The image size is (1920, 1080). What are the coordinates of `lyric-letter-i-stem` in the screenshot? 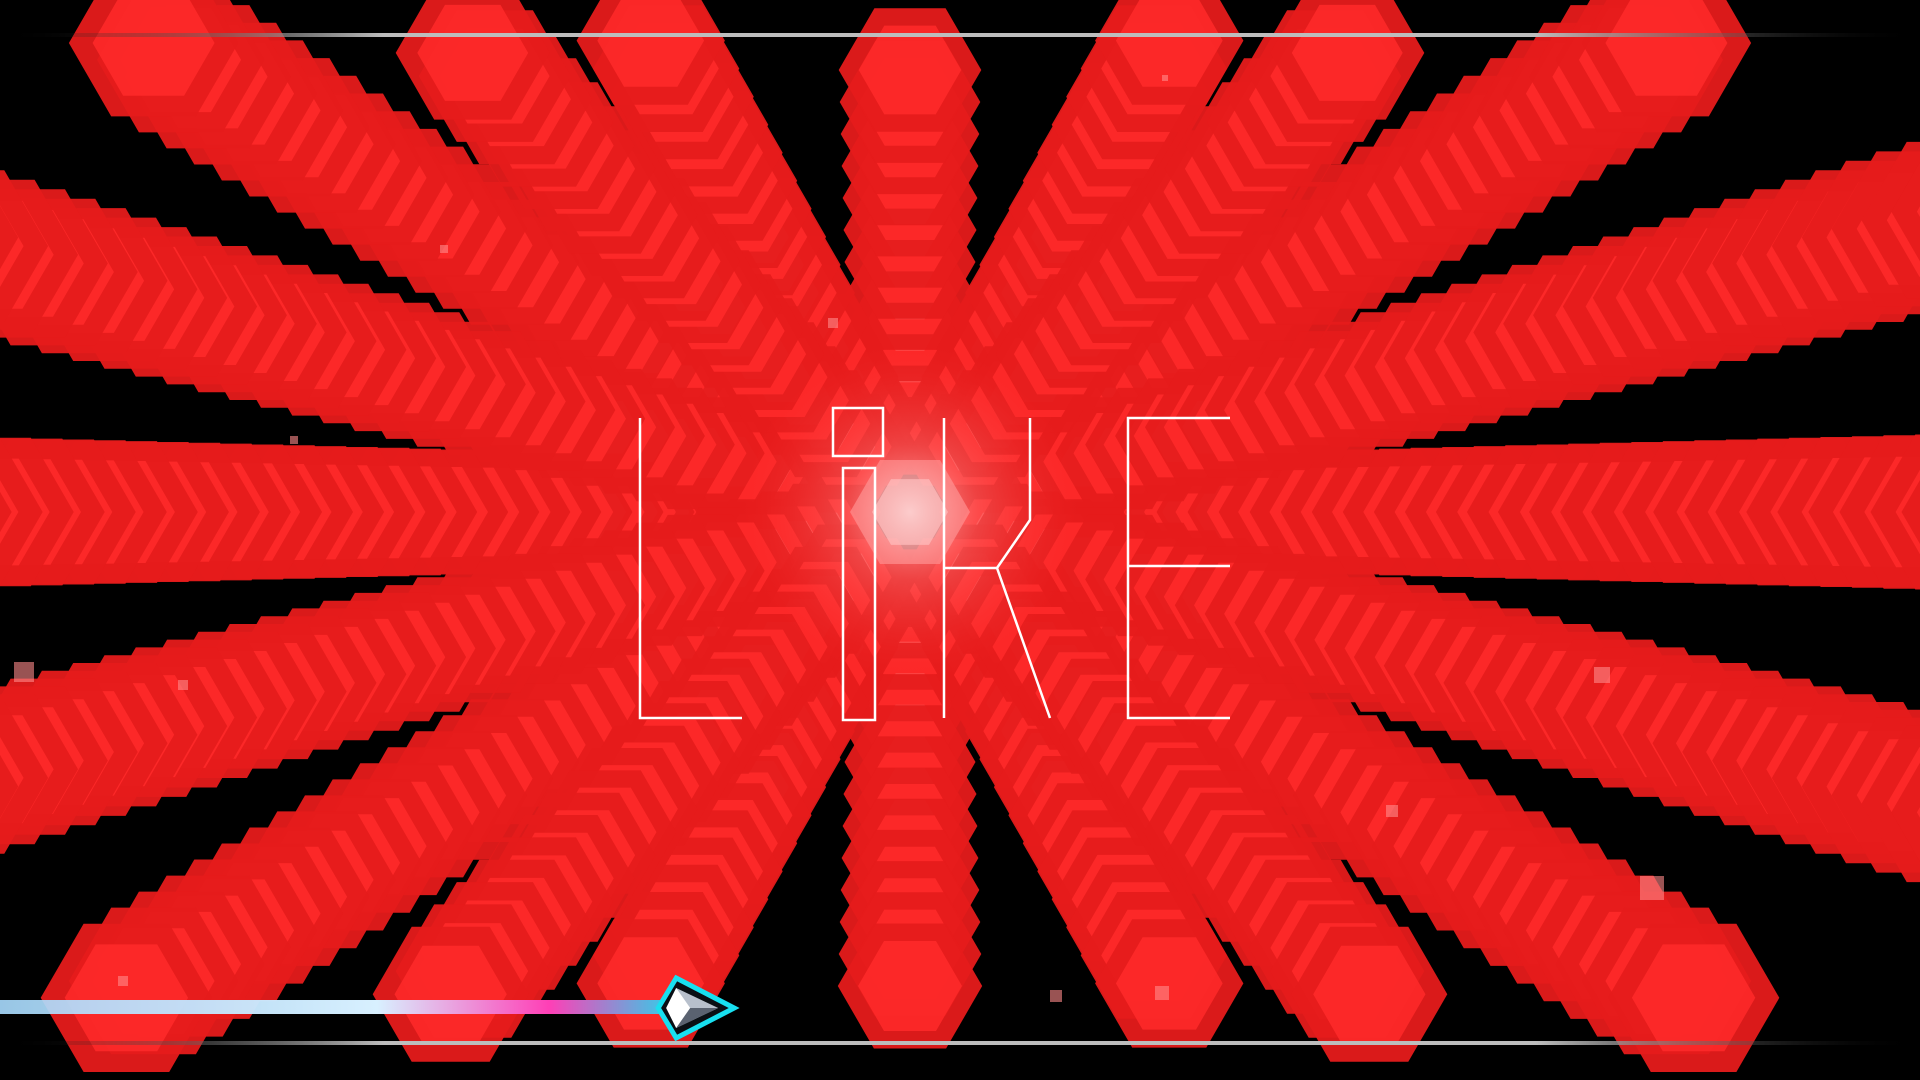 It's located at (859, 594).